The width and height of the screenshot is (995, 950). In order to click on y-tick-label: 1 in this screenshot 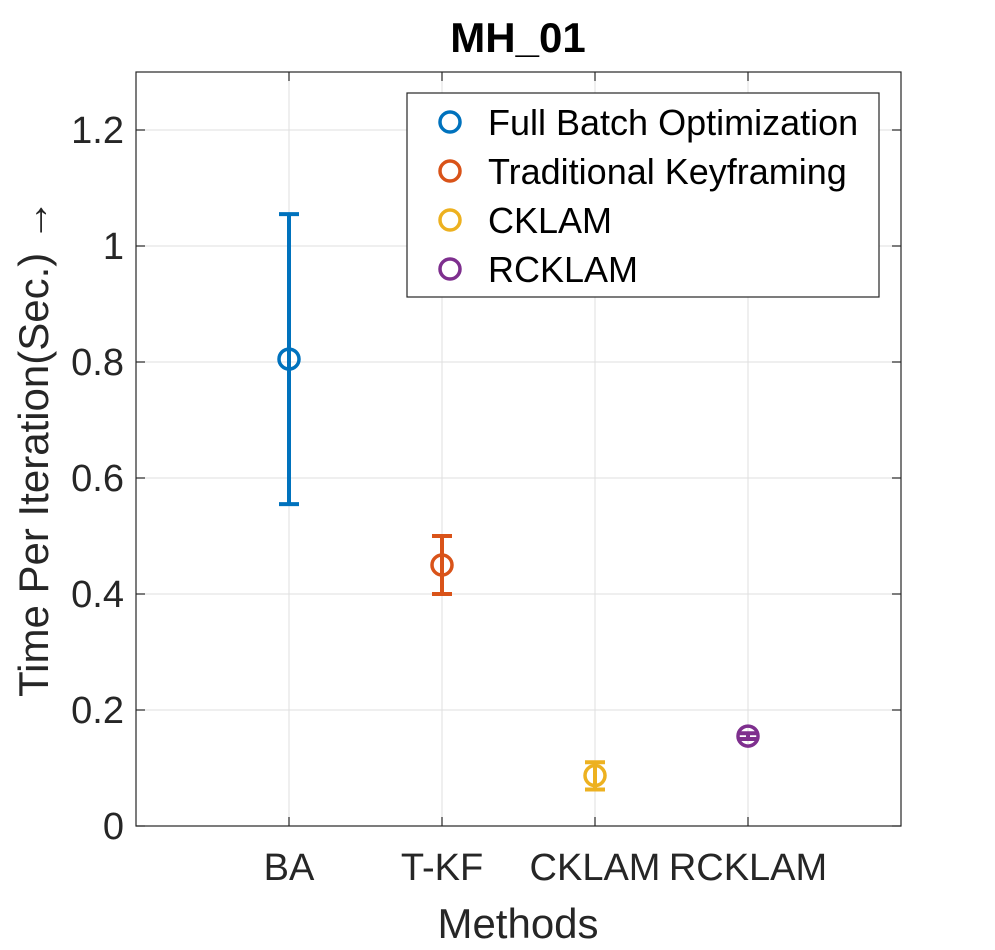, I will do `click(113, 247)`.